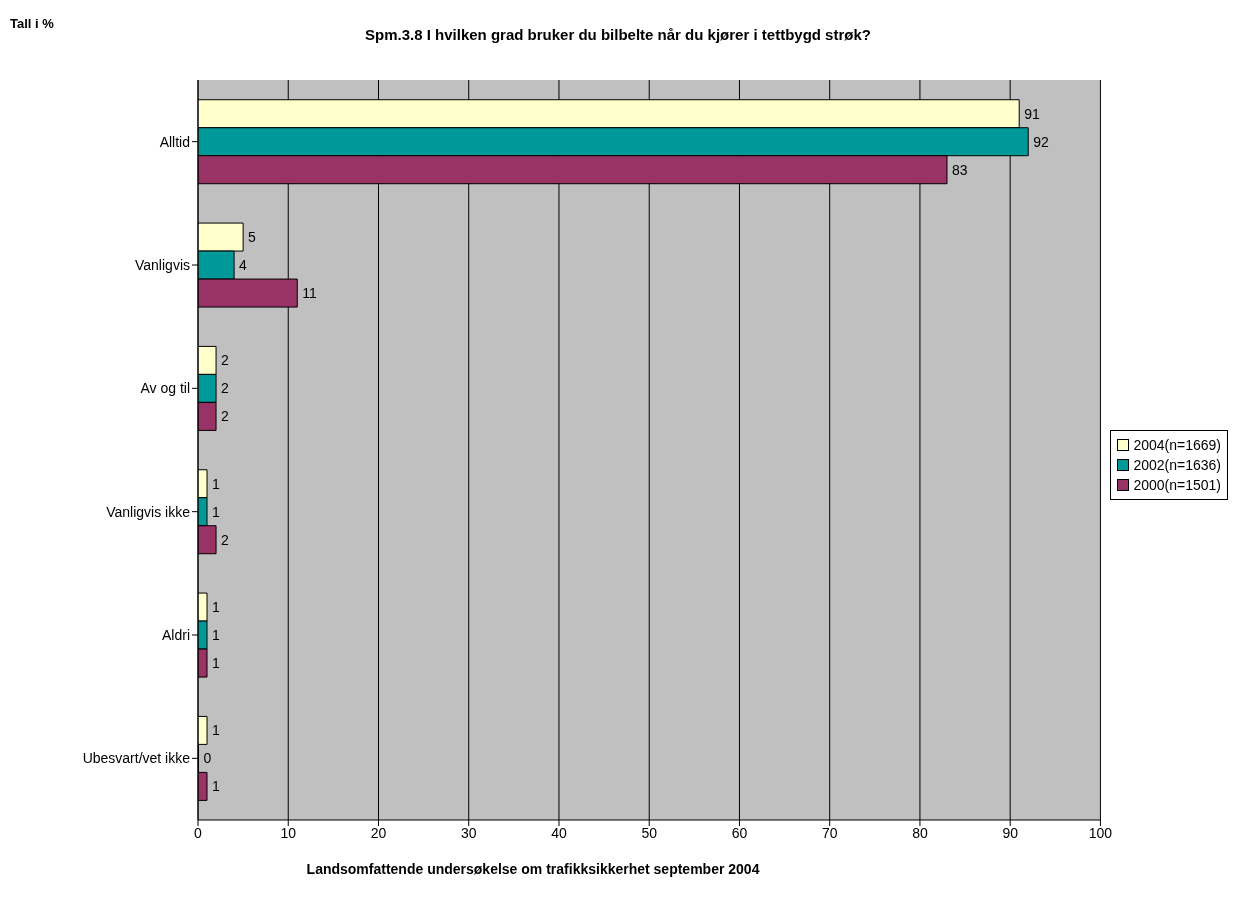 The width and height of the screenshot is (1241, 899). I want to click on data-label: 0, so click(207, 758).